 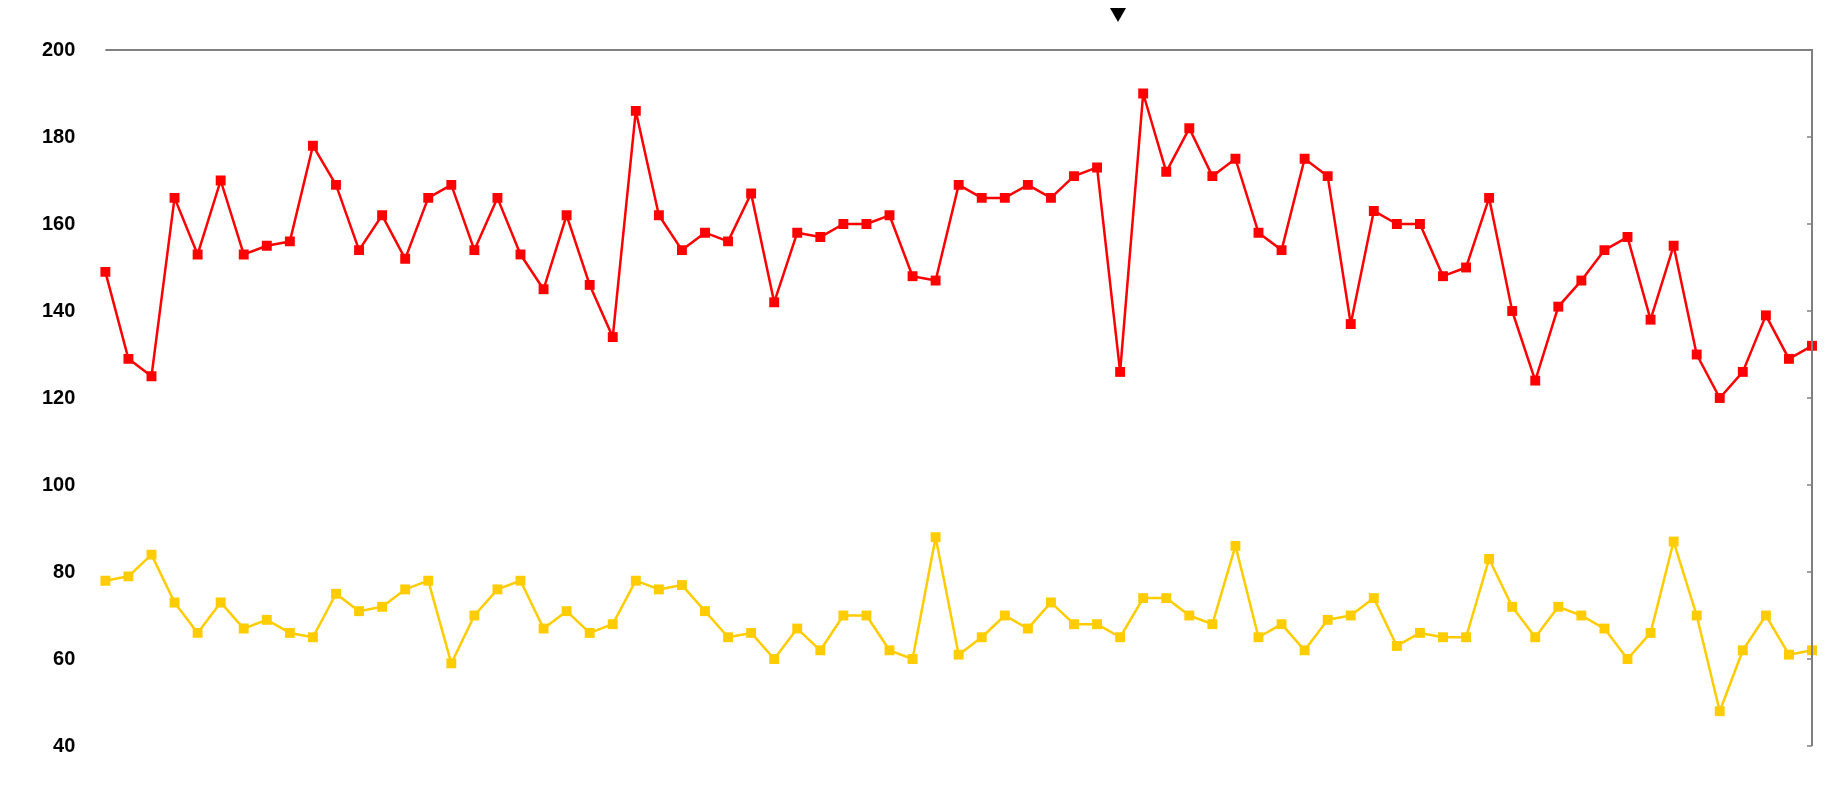 What do you see at coordinates (64, 570) in the screenshot?
I see `y-tick-label: 80` at bounding box center [64, 570].